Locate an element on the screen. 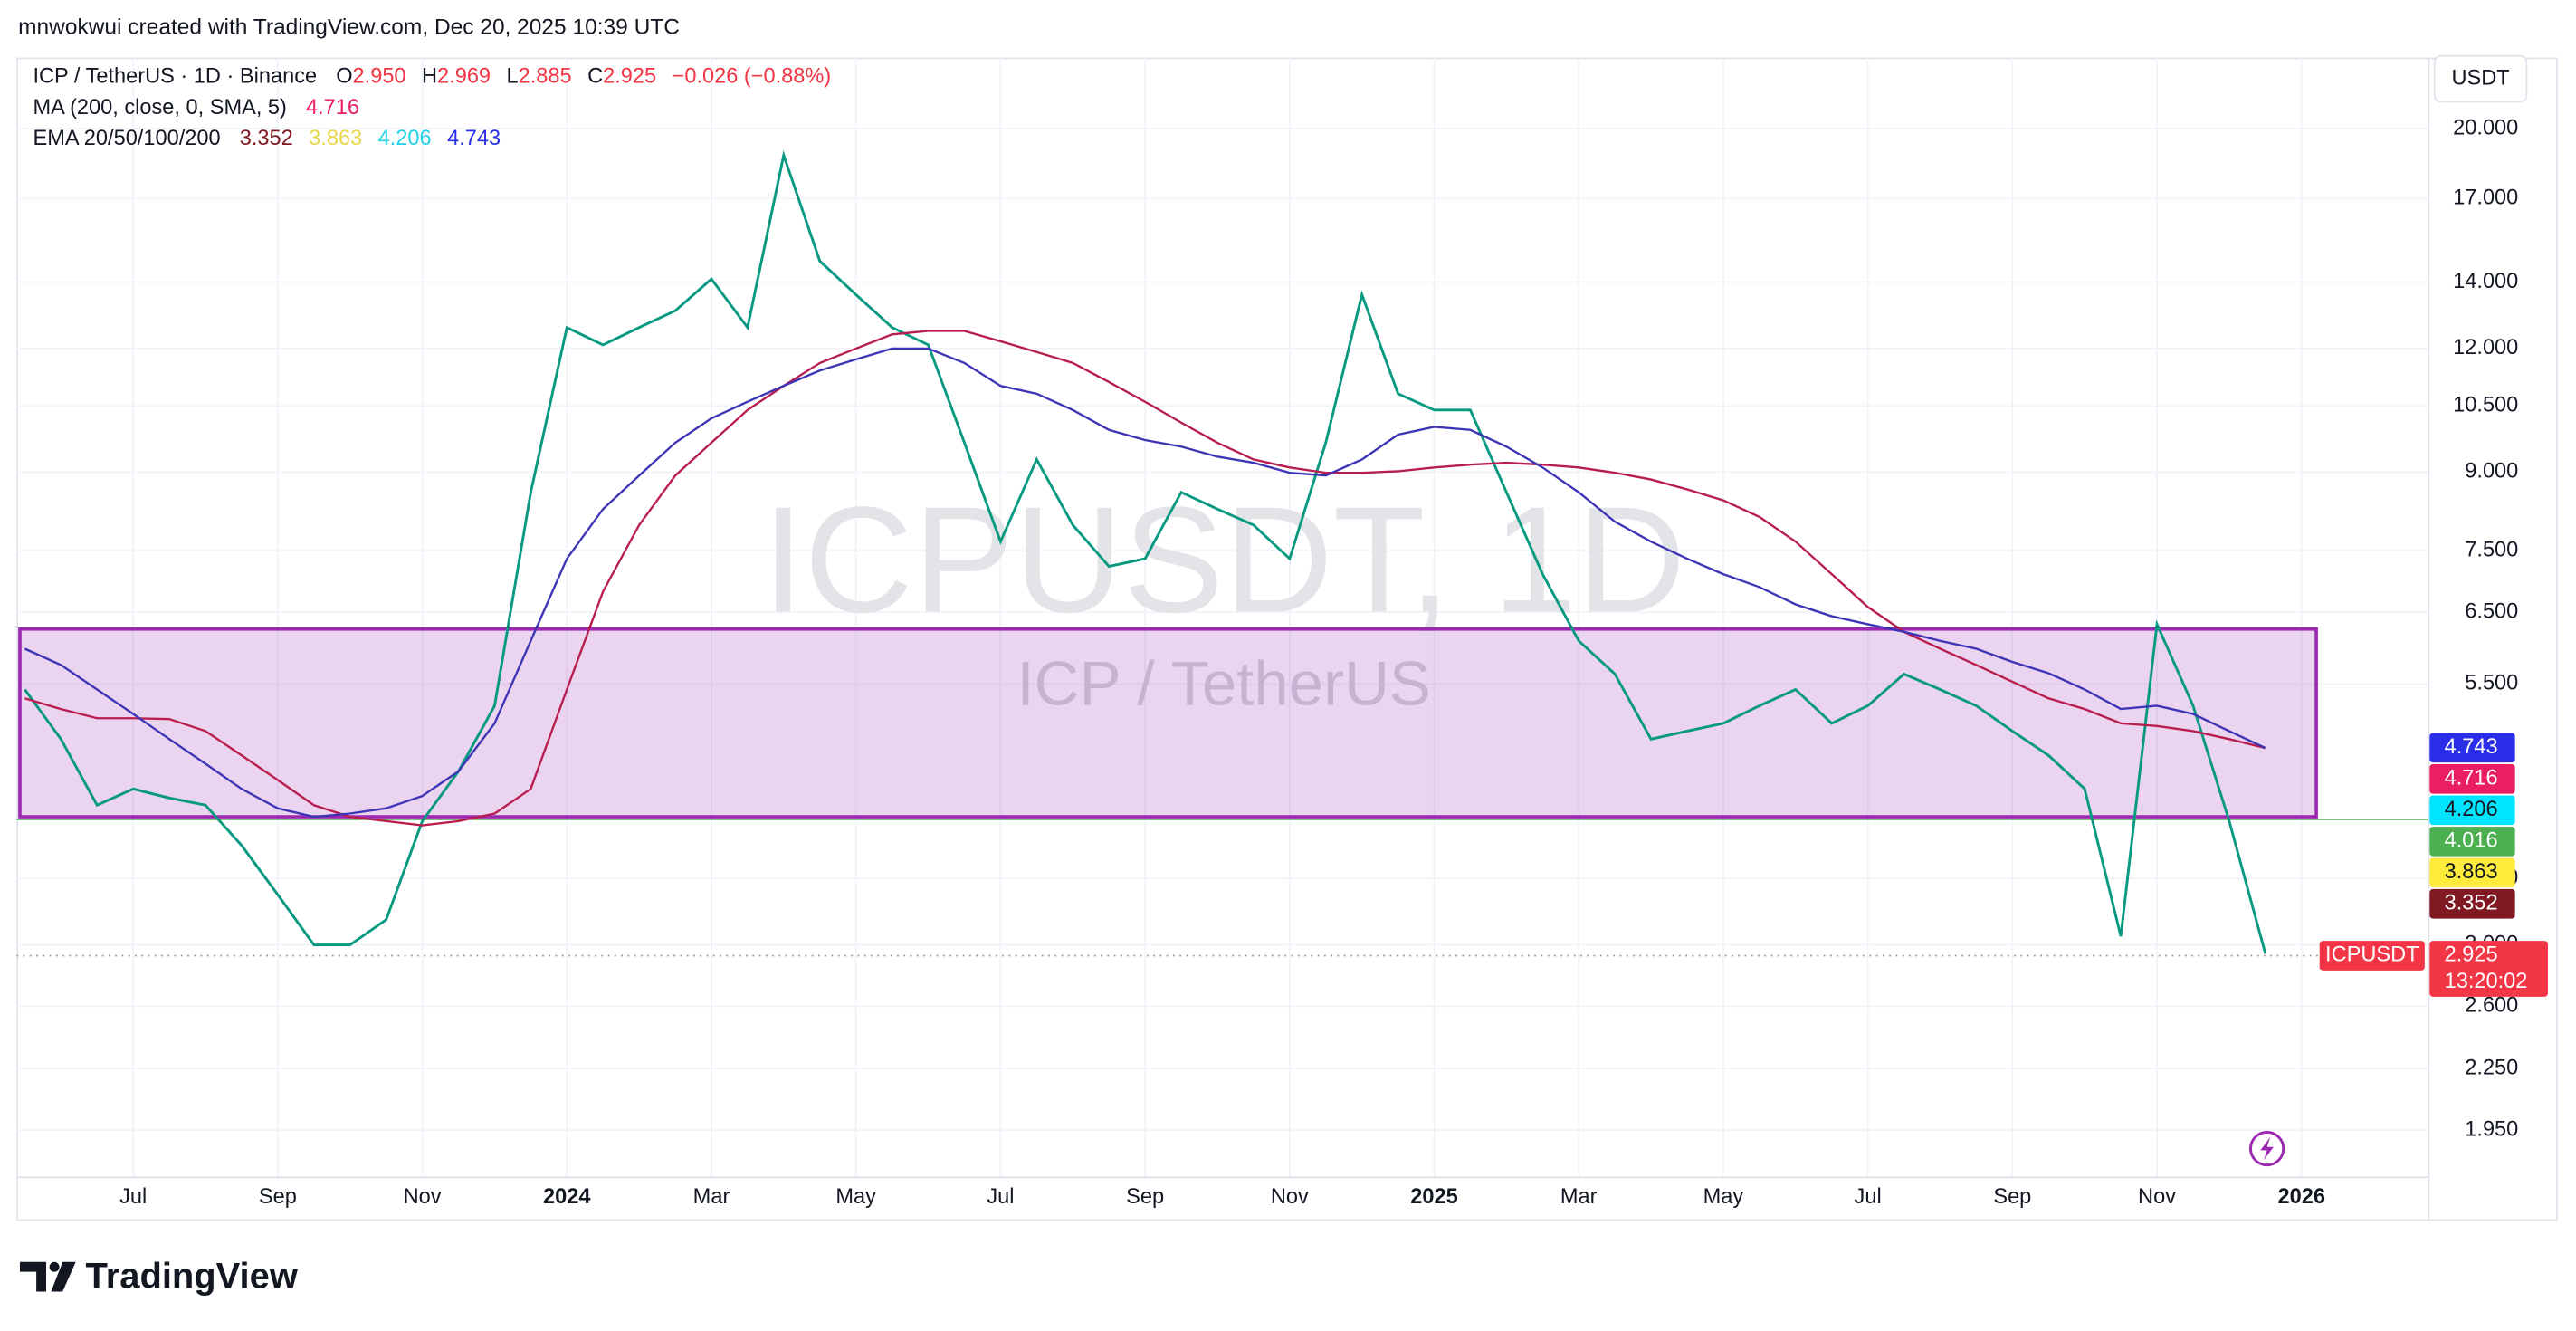  y-tick-label: 20.000 is located at coordinates (2485, 127).